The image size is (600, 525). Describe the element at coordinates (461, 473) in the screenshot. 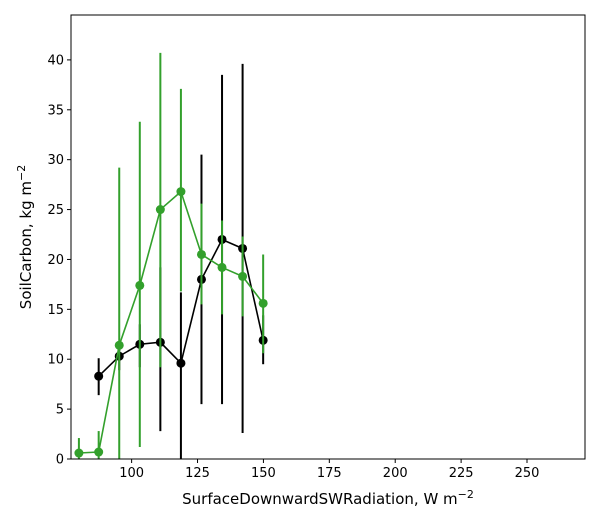

I see `x-tick-label: 225` at that location.